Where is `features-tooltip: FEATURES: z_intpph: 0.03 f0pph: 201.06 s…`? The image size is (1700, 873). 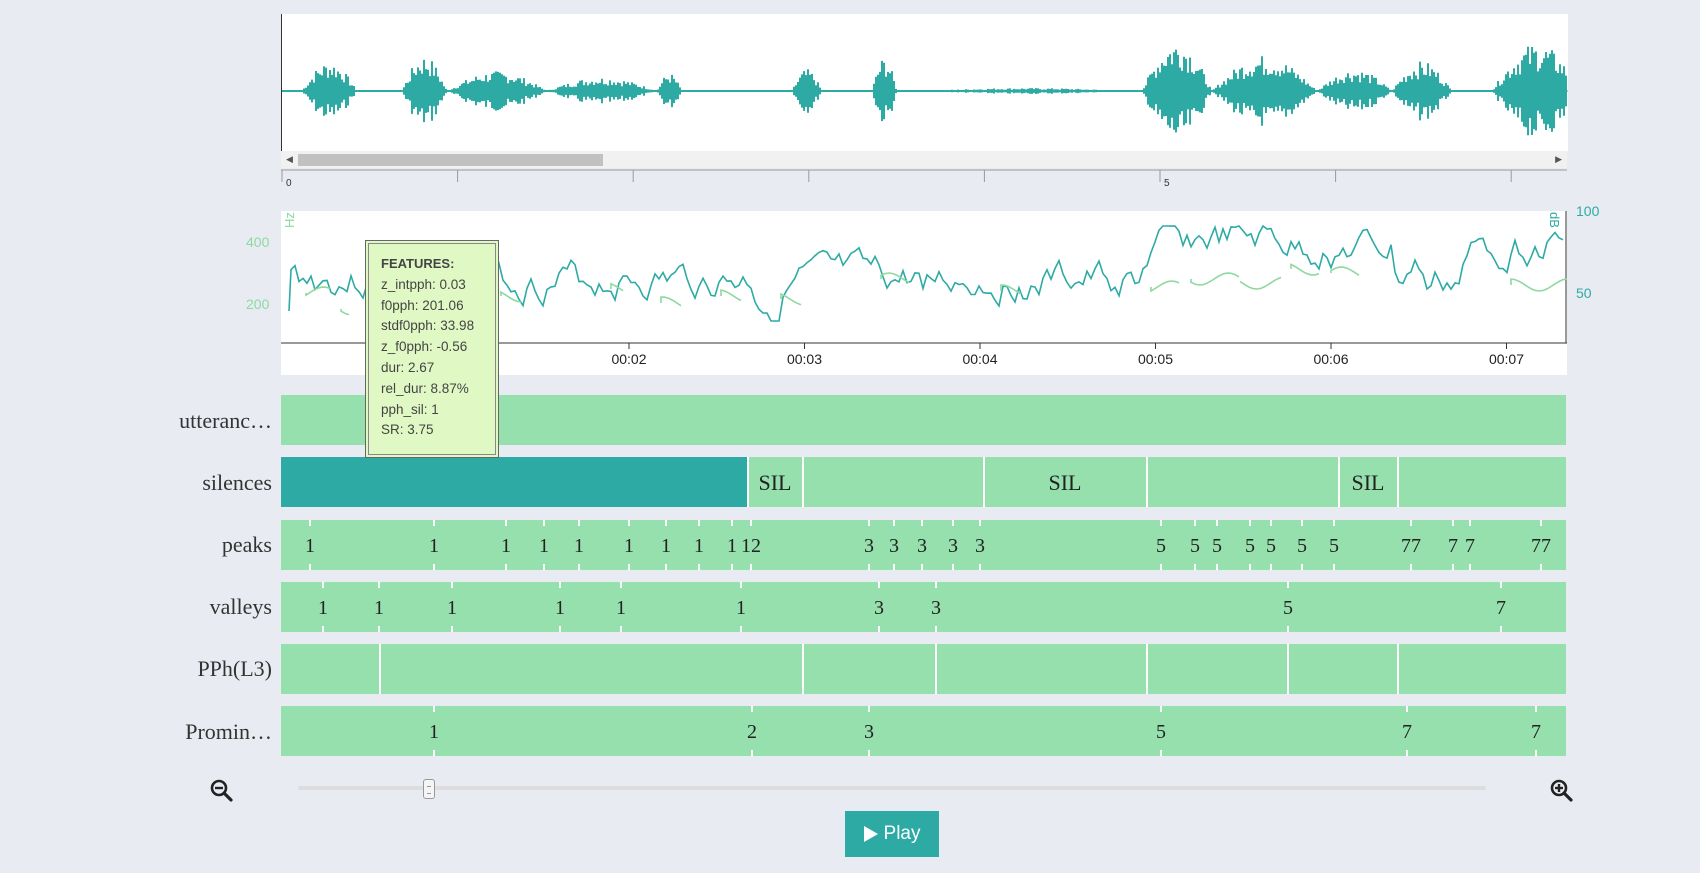 features-tooltip: FEATURES: z_intpph: 0.03 f0pph: 201.06 s… is located at coordinates (432, 349).